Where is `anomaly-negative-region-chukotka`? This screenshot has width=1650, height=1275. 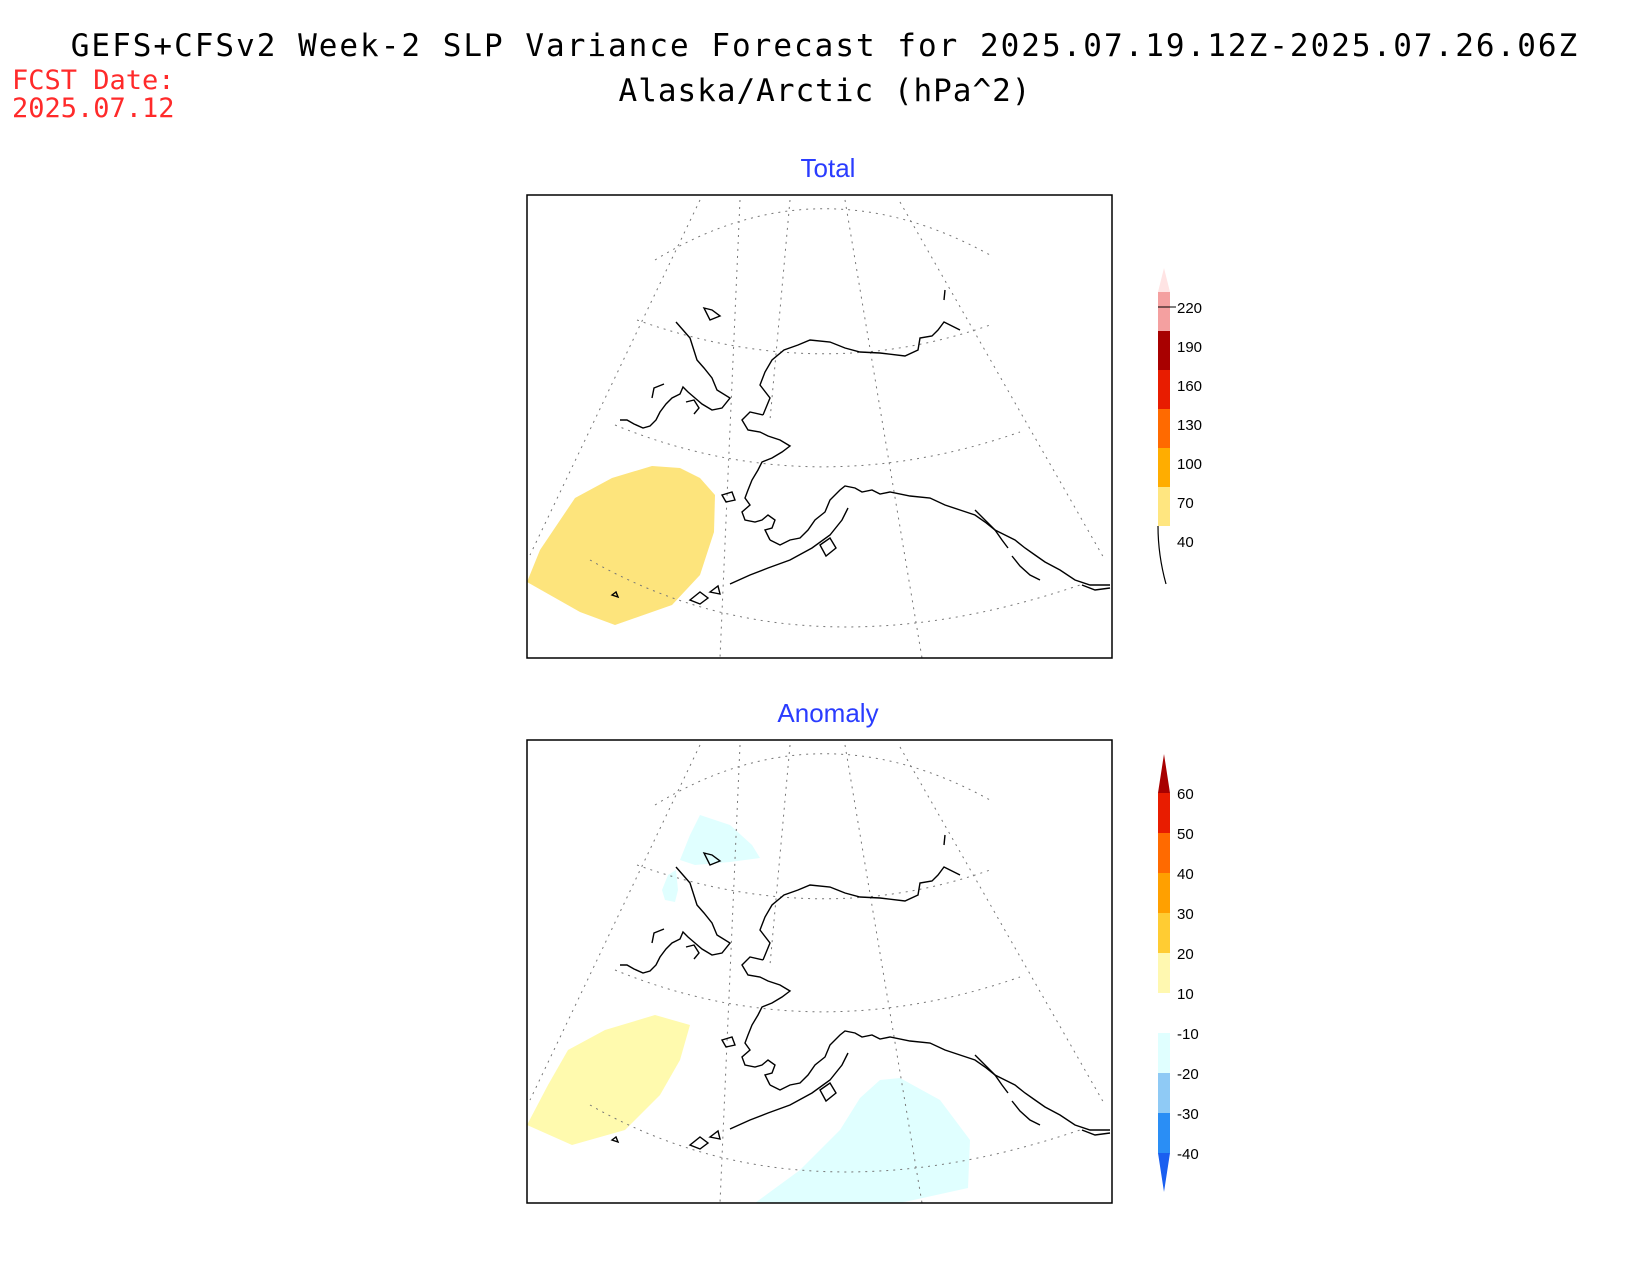
anomaly-negative-region-chukotka is located at coordinates (670, 886).